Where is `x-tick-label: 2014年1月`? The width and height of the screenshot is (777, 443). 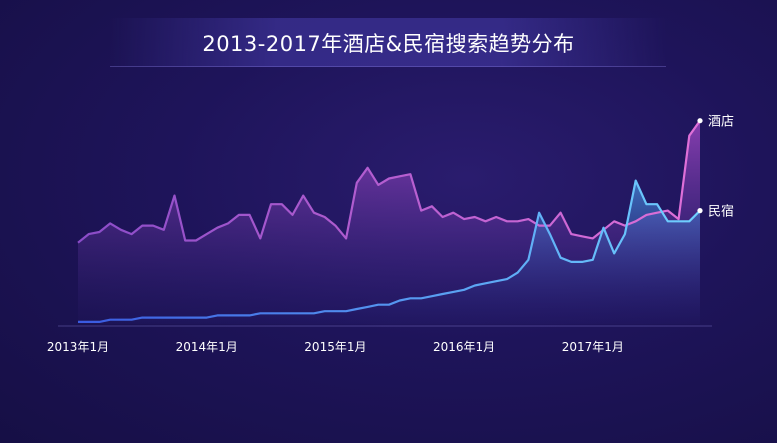
x-tick-label: 2014年1月 is located at coordinates (207, 347).